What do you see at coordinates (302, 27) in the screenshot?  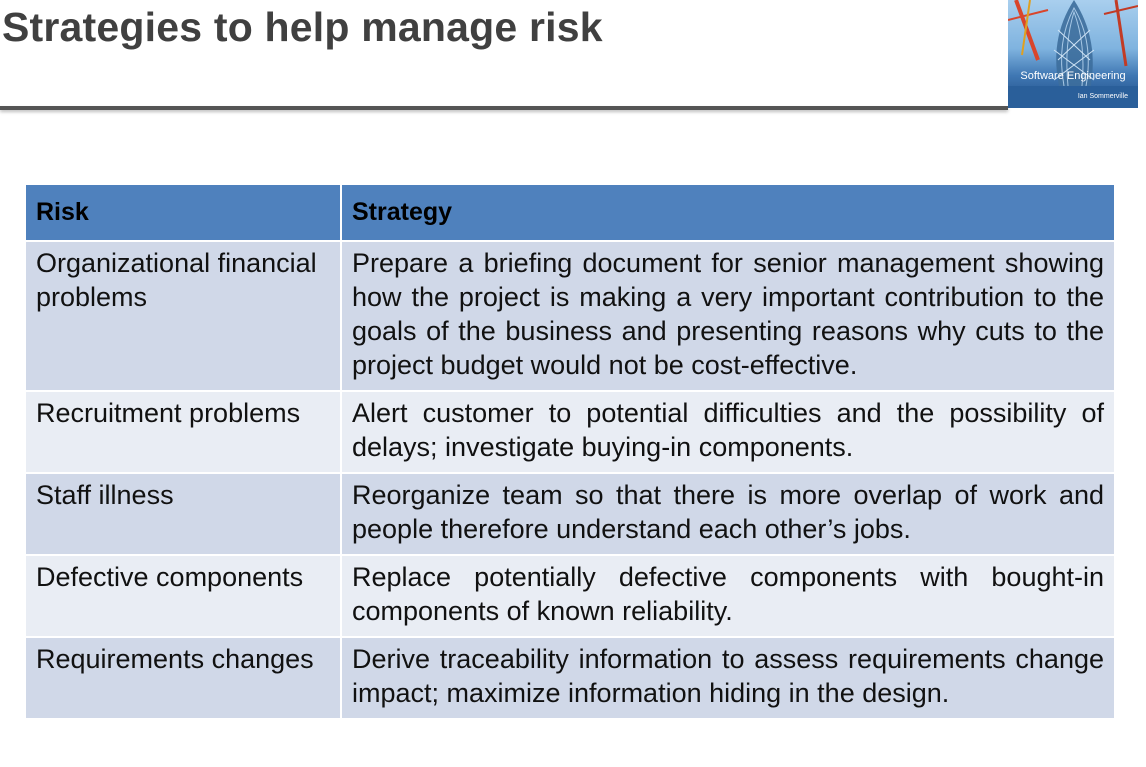 I see `slide-title: Strategies to help manage risk` at bounding box center [302, 27].